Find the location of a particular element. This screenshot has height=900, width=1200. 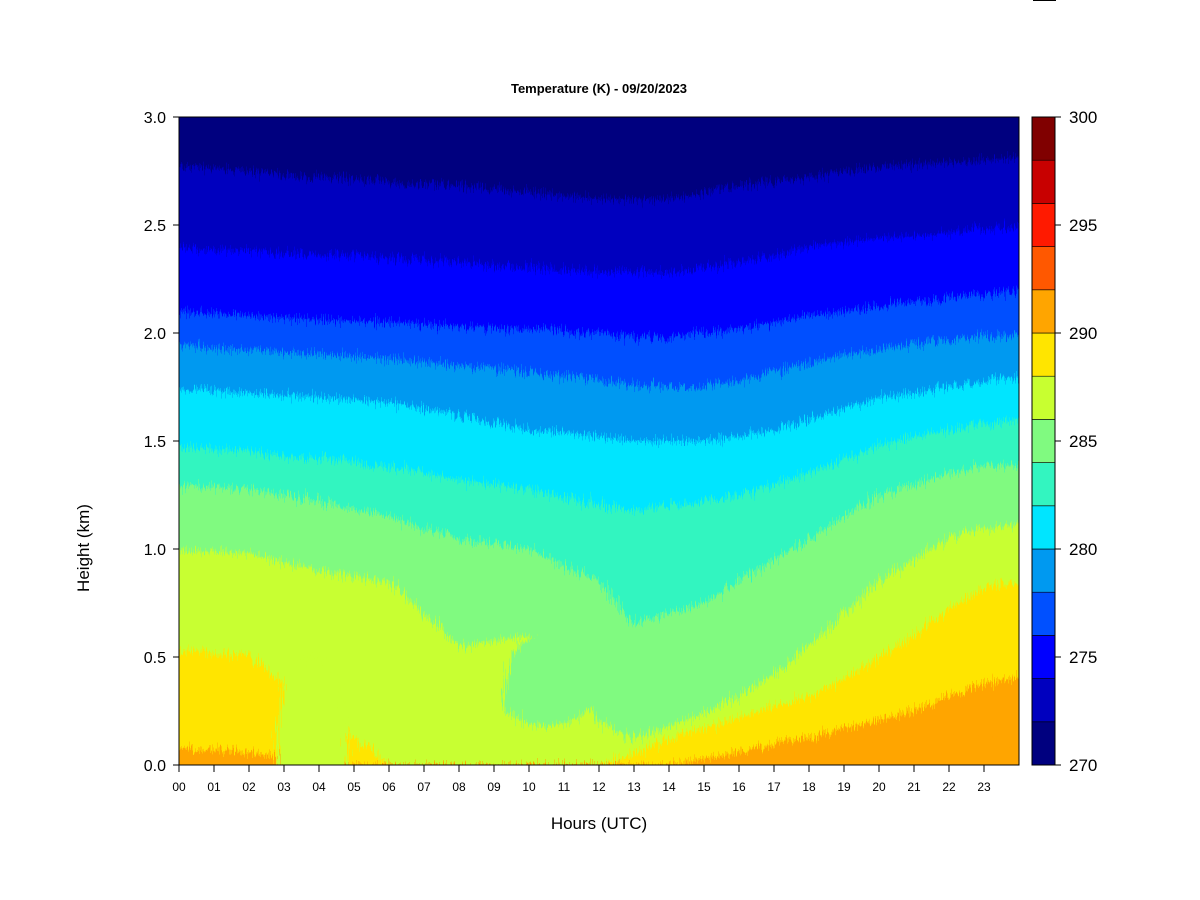

x-tick-label: 11 is located at coordinates (564, 787).